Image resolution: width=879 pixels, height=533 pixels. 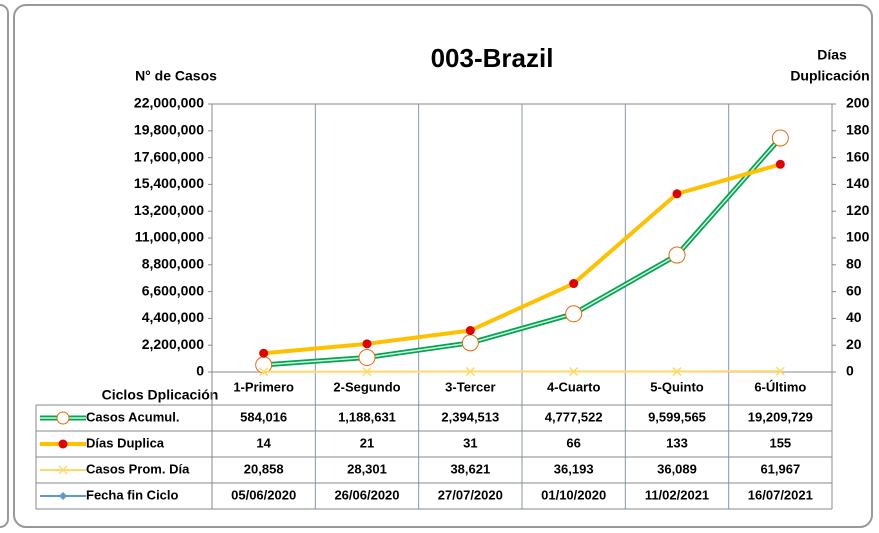 I want to click on chart-title: 003-Brazil, so click(x=492, y=58).